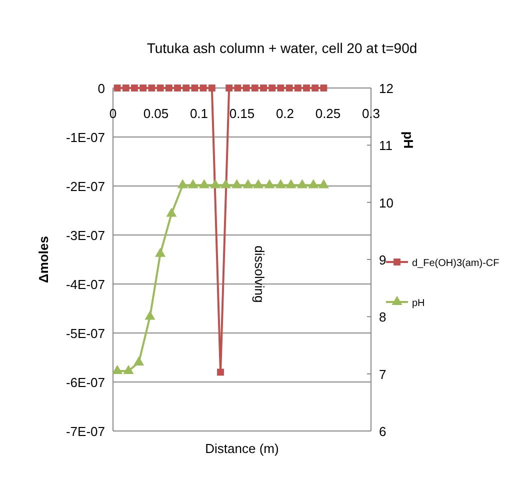  Describe the element at coordinates (85, 431) in the screenshot. I see `y-tick-label: -7E-07` at that location.